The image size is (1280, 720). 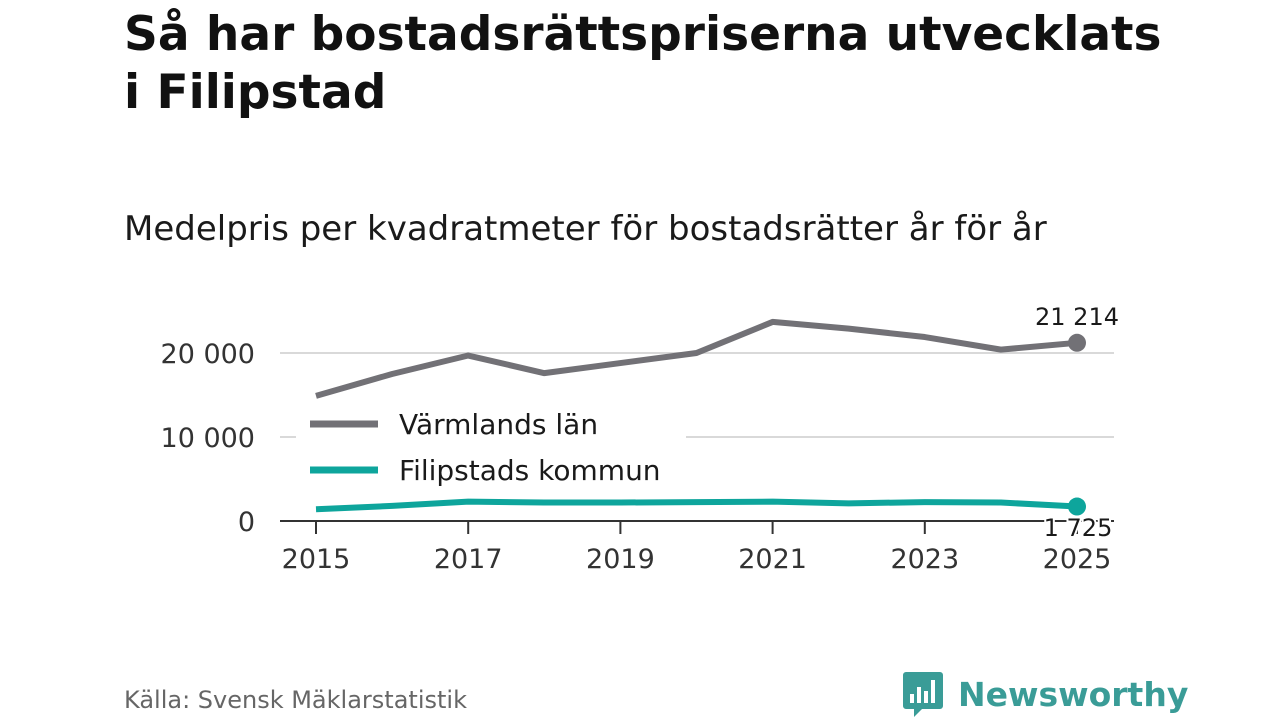 I want to click on end-label-filipstad: 1 725, so click(x=1078, y=528).